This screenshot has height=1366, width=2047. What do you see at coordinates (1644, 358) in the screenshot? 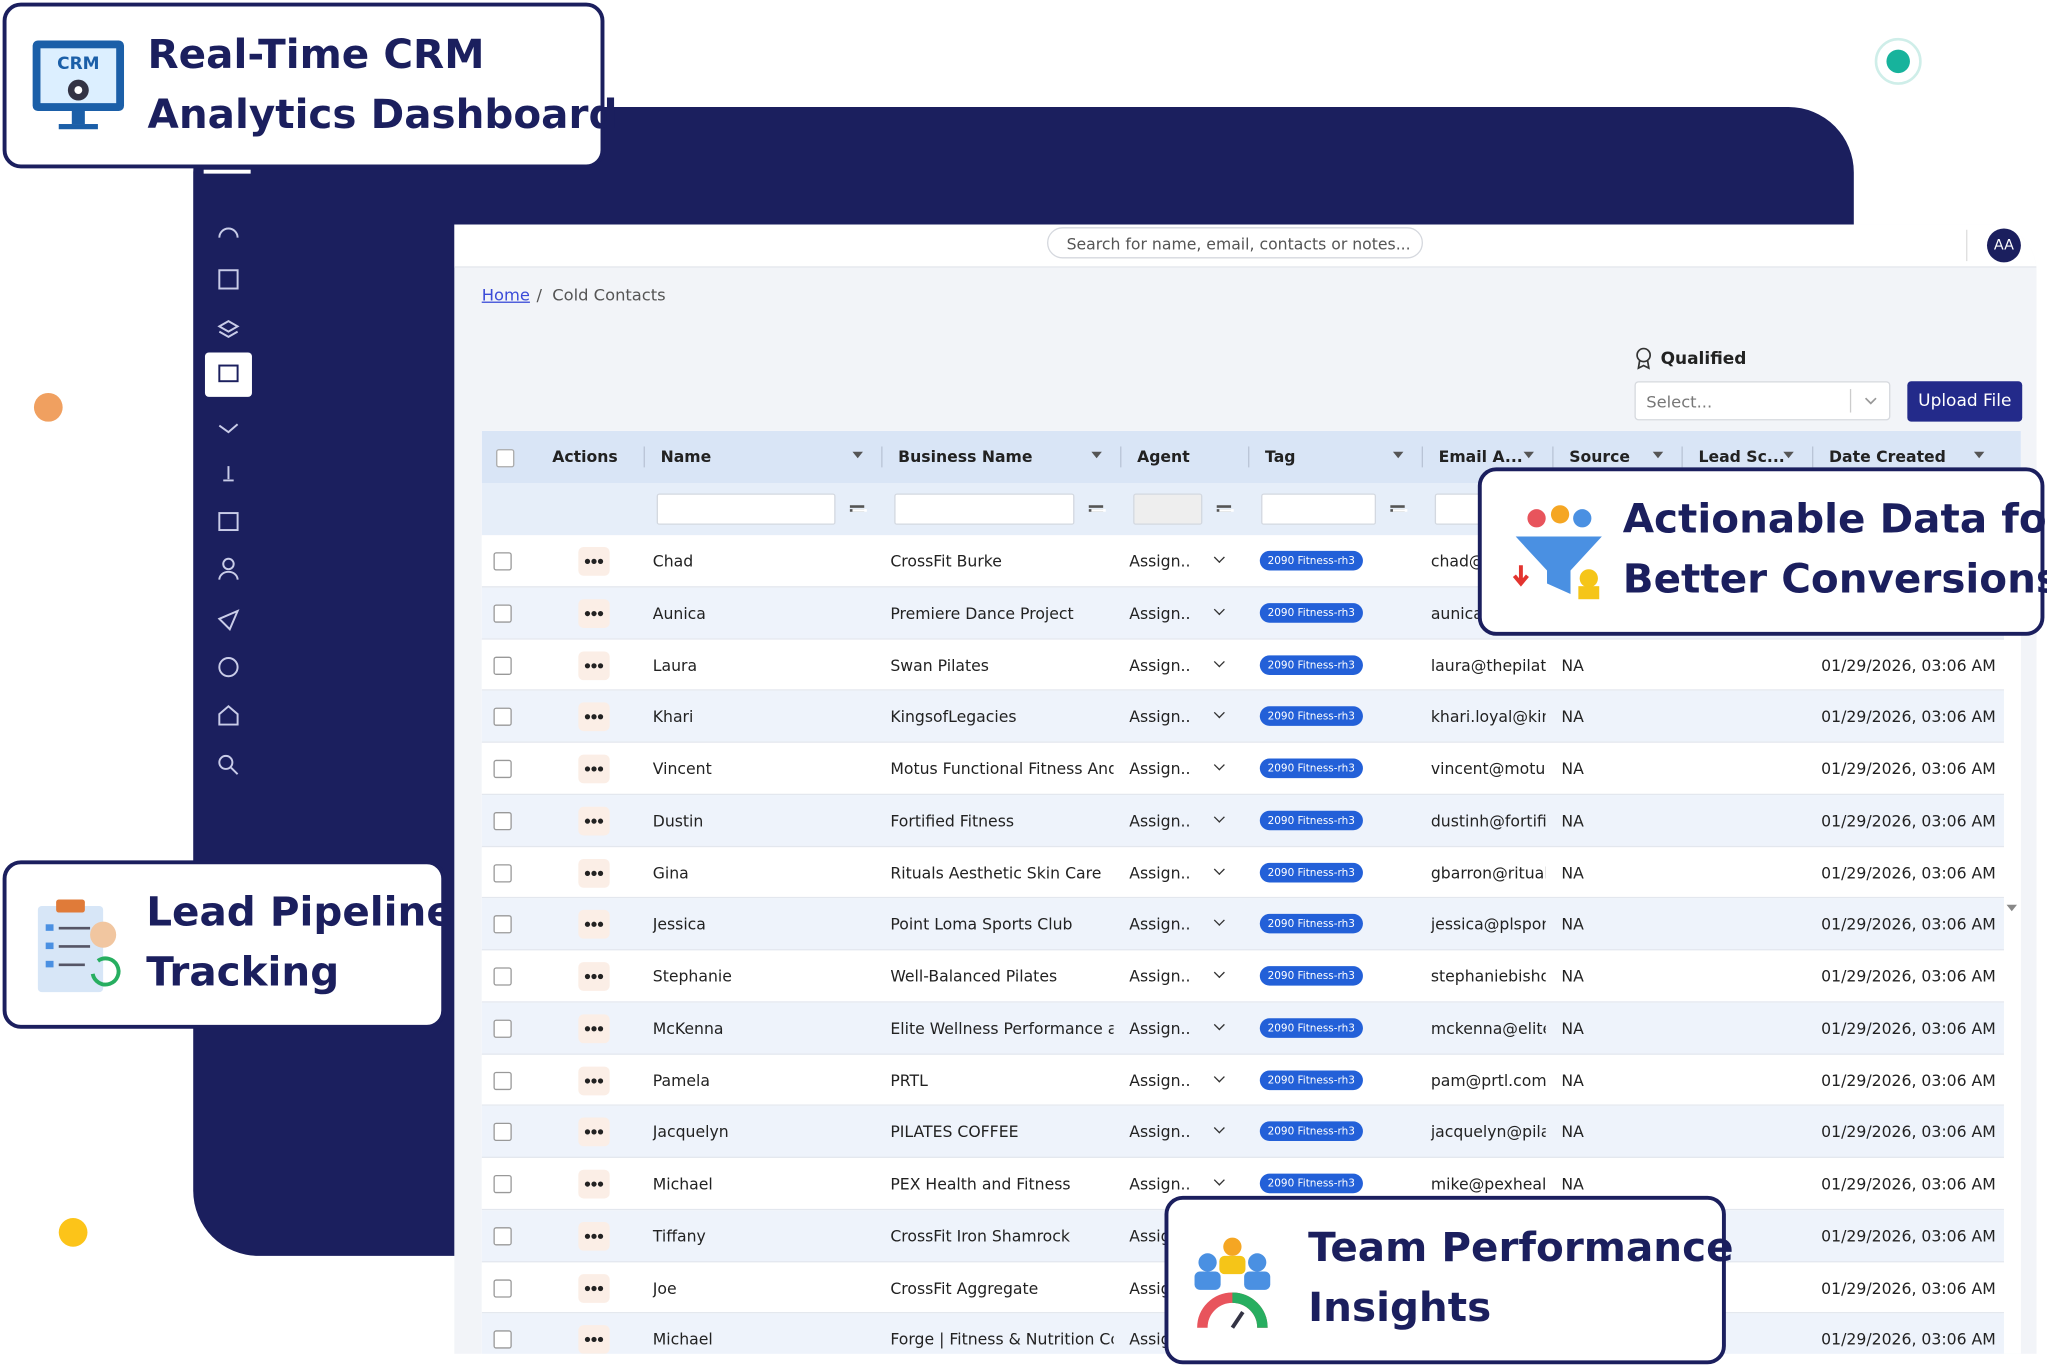
I see `award-icon` at bounding box center [1644, 358].